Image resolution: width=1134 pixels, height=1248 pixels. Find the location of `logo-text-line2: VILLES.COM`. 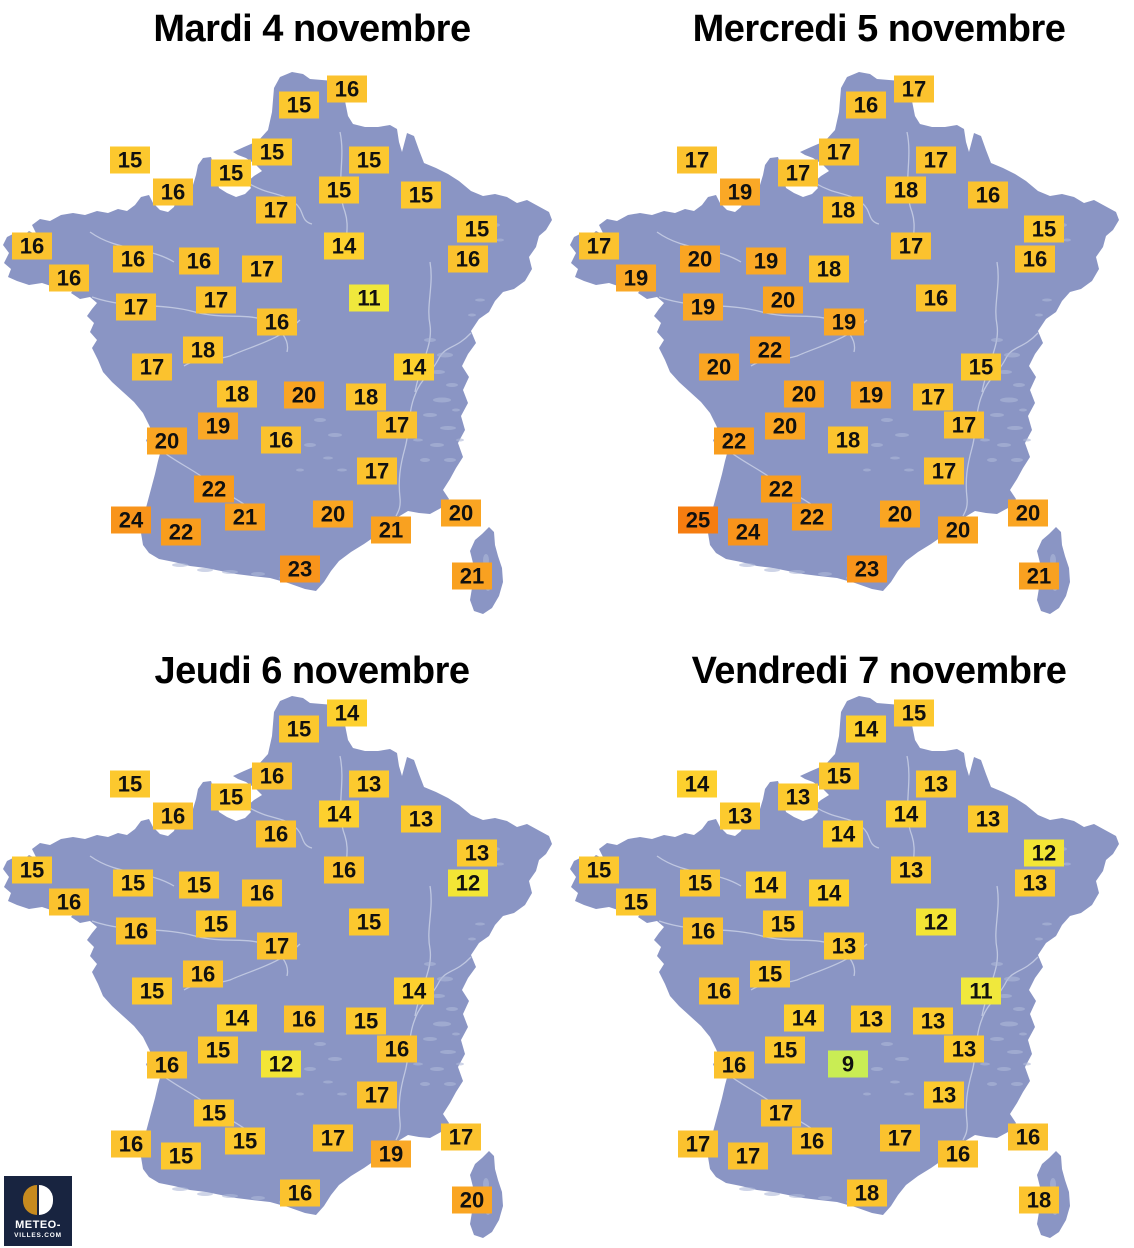

logo-text-line2: VILLES.COM is located at coordinates (38, 1235).